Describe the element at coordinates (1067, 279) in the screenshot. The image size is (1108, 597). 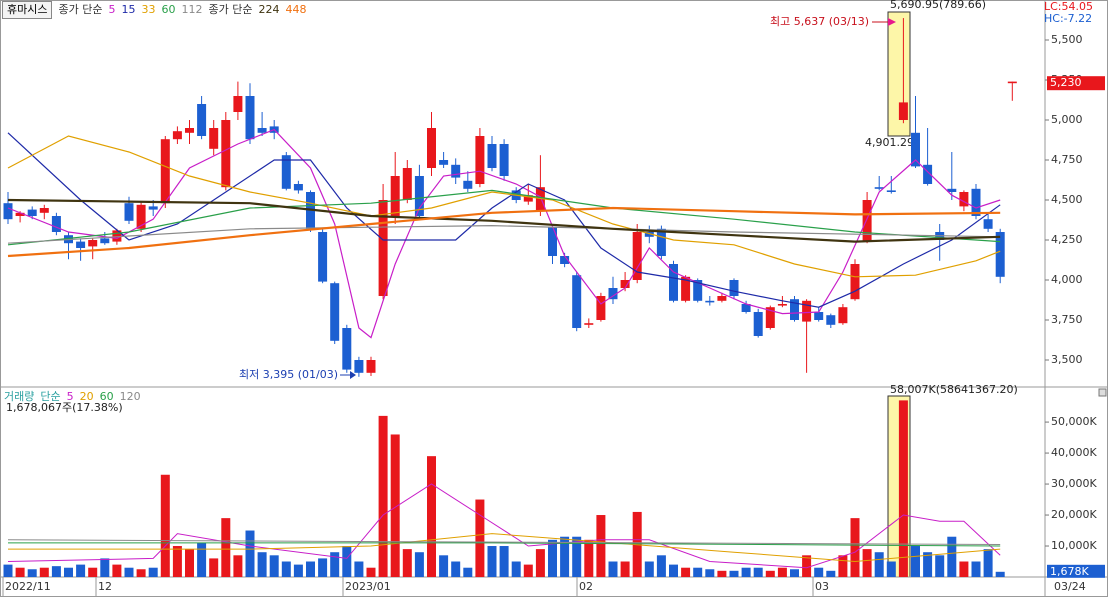
I see `y-tick-label: 4,000` at that location.